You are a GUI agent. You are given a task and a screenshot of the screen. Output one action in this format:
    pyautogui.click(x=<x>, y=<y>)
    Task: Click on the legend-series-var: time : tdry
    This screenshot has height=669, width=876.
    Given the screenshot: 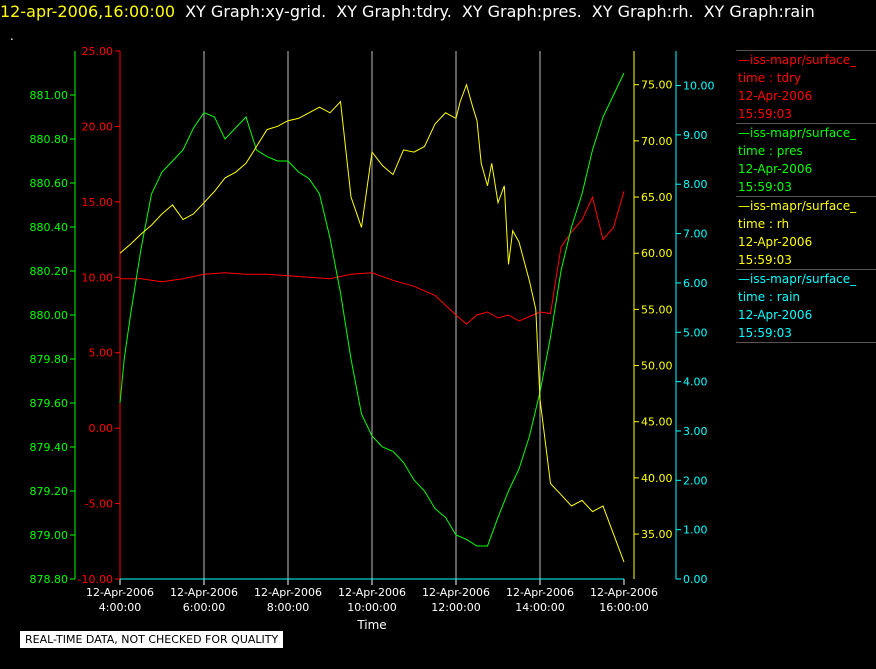 What is the action you would take?
    pyautogui.click(x=770, y=78)
    